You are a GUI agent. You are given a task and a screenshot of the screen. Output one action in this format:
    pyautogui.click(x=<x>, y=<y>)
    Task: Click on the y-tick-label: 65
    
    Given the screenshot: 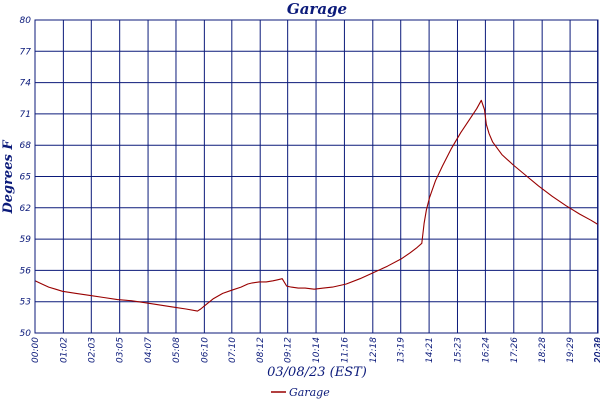 What is the action you would take?
    pyautogui.click(x=26, y=178)
    